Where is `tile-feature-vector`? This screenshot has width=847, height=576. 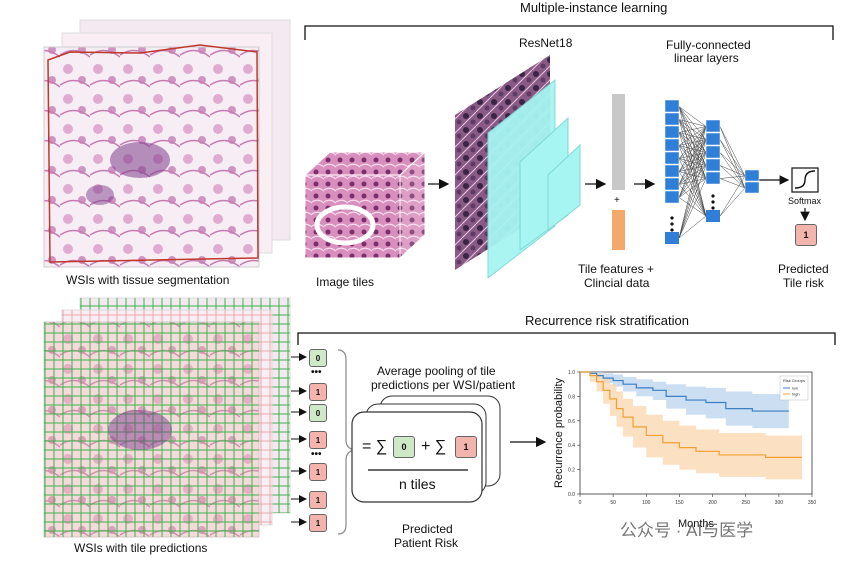
tile-feature-vector is located at coordinates (618, 142).